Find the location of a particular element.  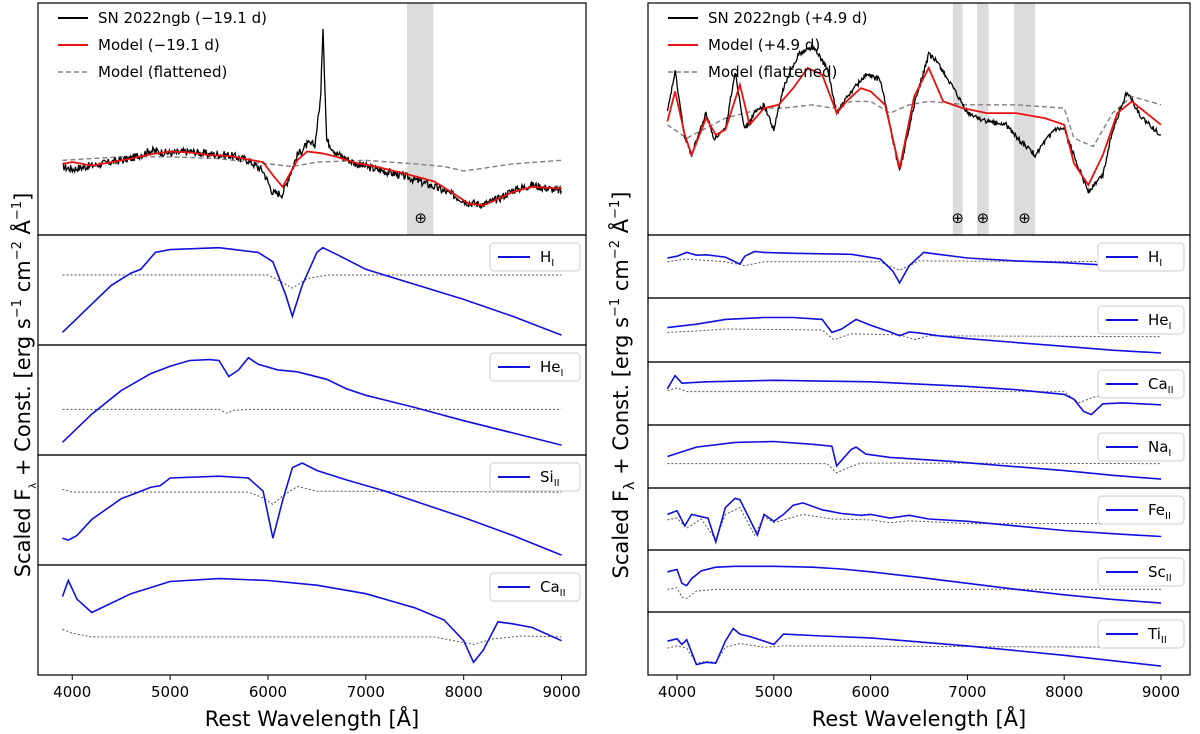

ion-panel: ScII is located at coordinates (919, 581).